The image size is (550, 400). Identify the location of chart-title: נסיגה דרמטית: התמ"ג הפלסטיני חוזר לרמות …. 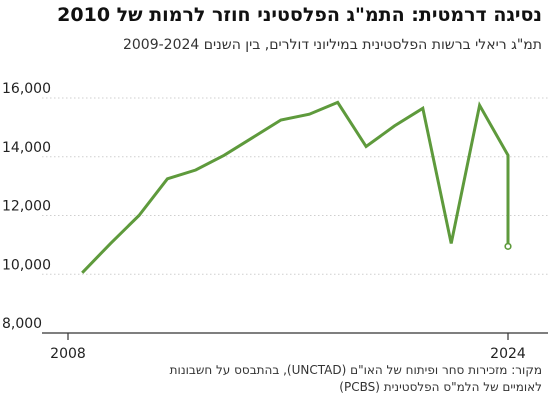
(299, 15).